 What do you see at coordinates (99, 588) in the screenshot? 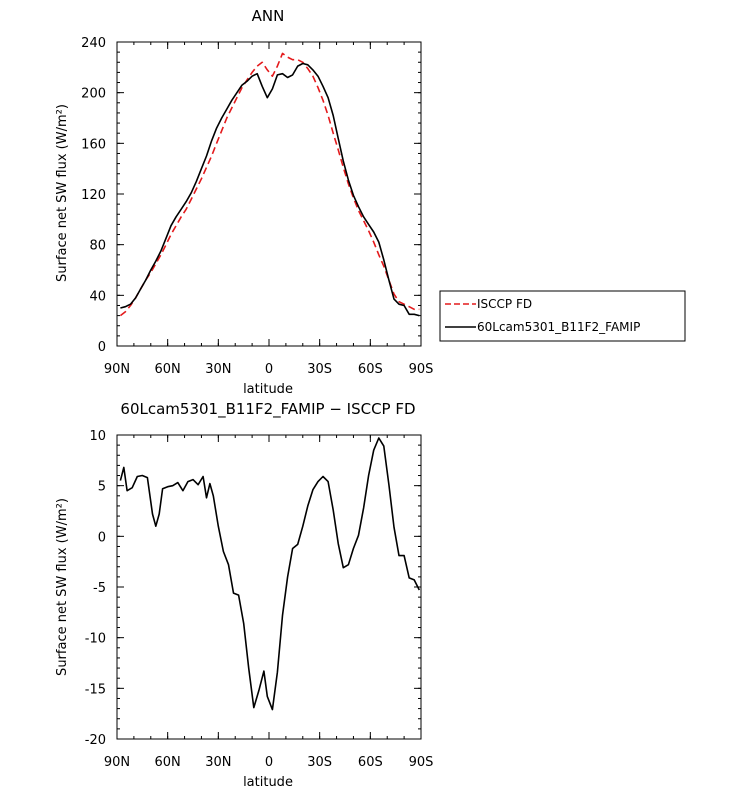
I see `bottom-y-tick-label: -5` at bounding box center [99, 588].